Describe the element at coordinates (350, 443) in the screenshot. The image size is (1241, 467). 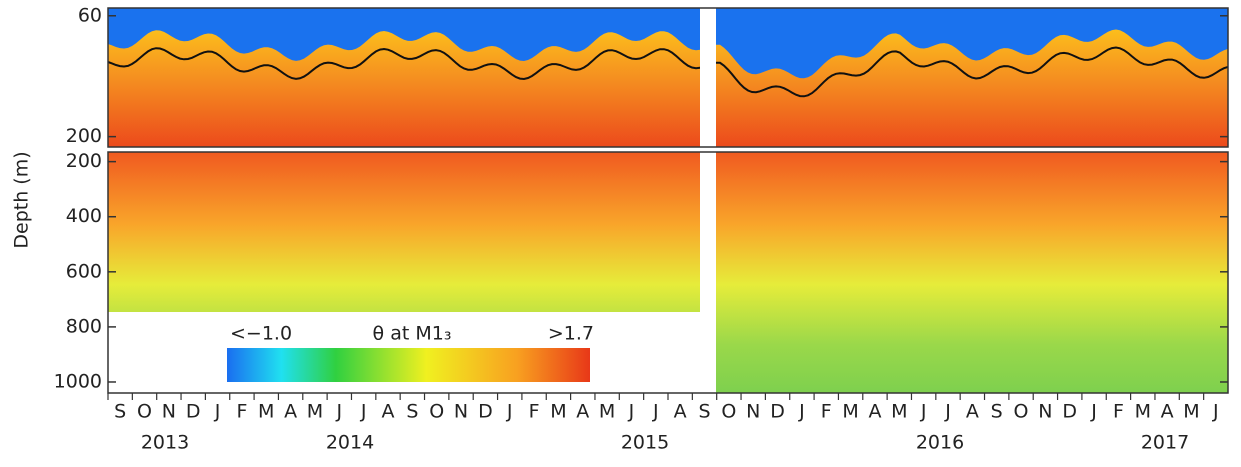
I see `year-label: 2014` at that location.